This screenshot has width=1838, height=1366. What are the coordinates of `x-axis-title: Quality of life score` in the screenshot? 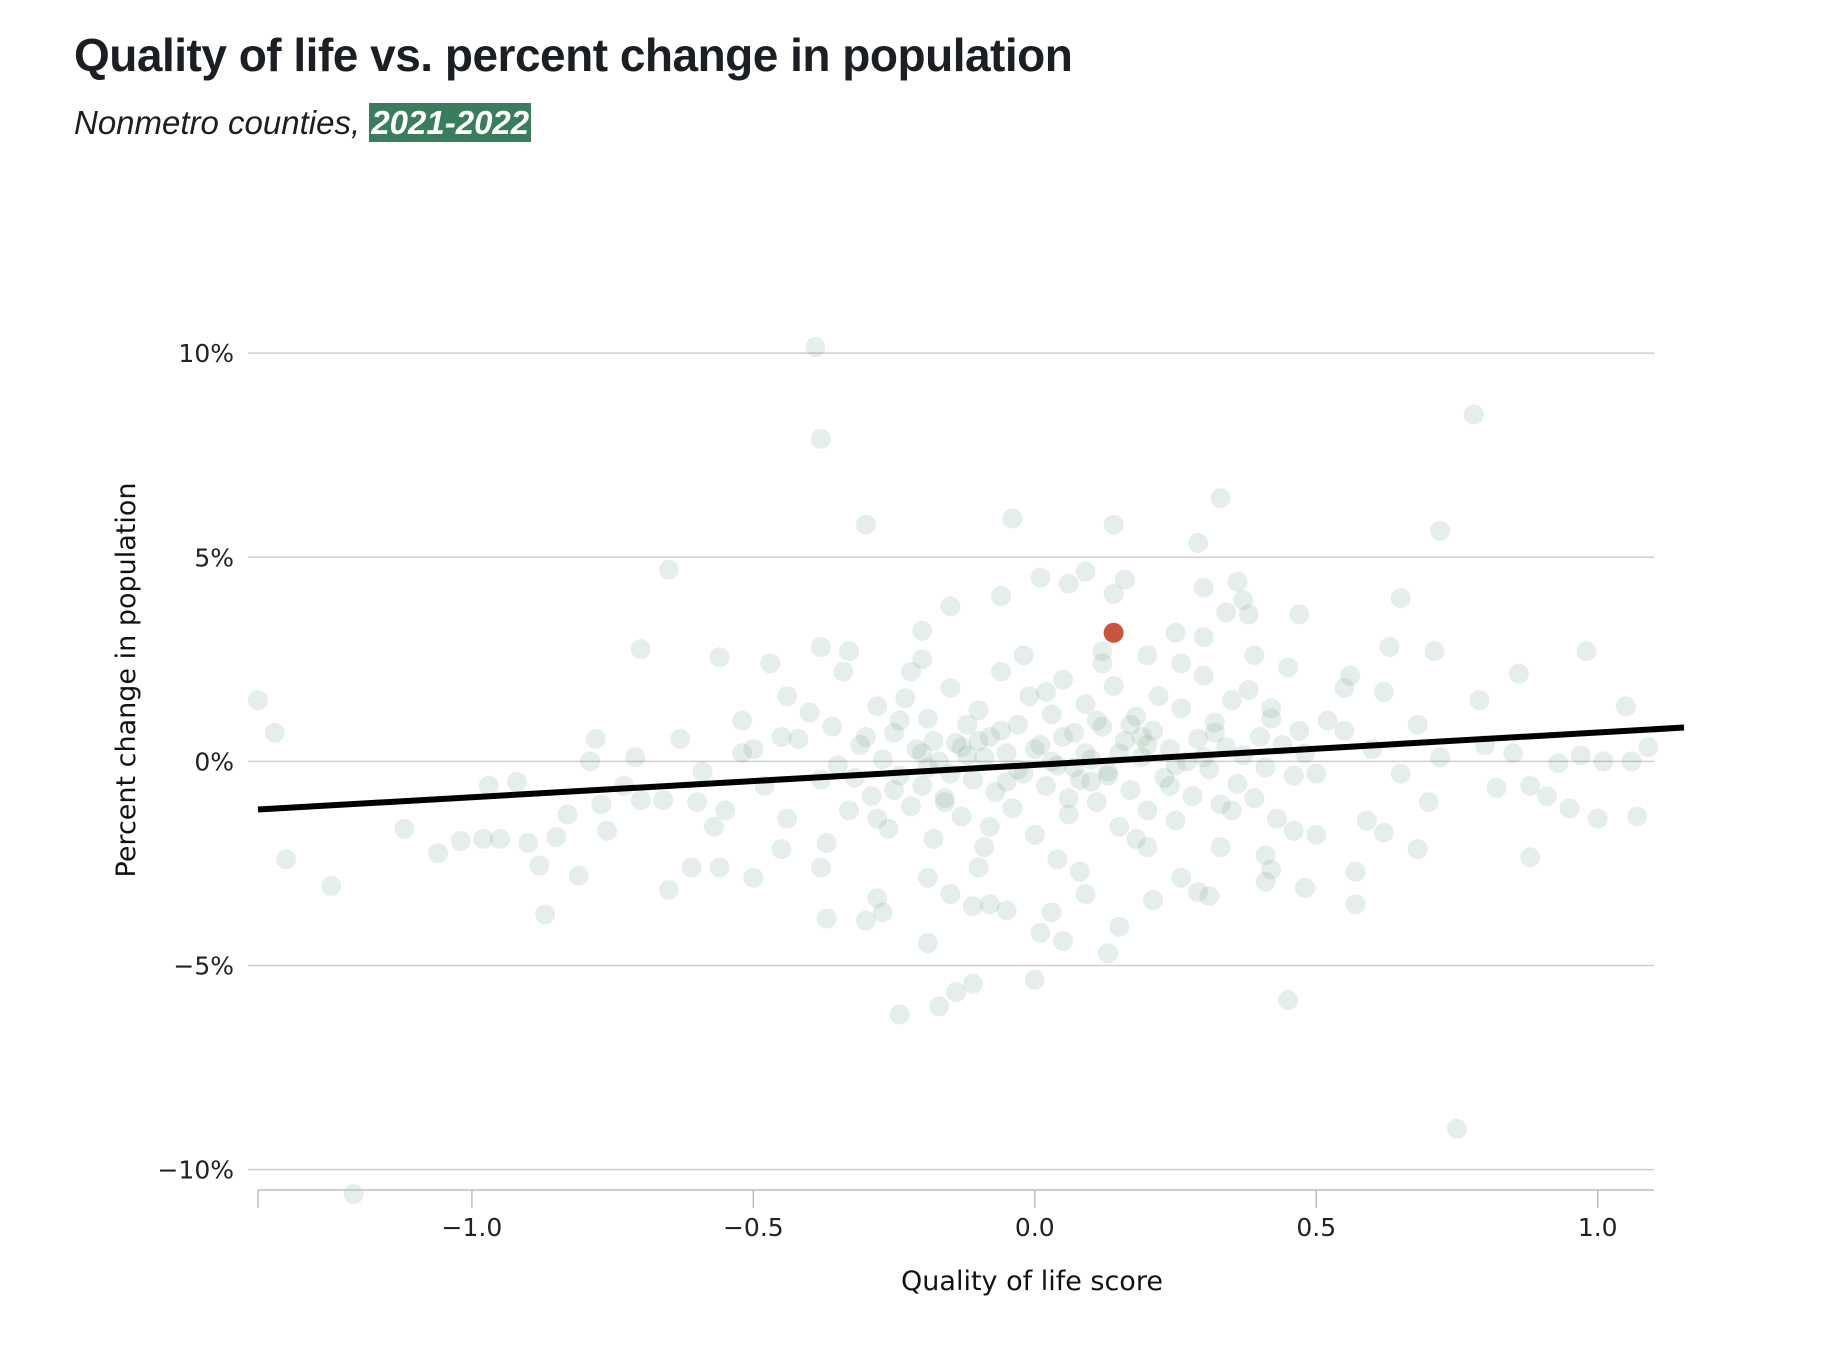 It's located at (1032, 1281).